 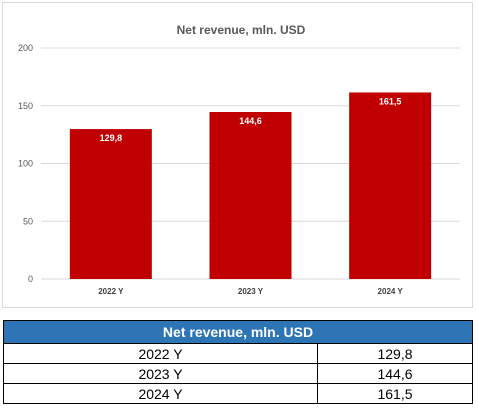 I want to click on x-tick-label: 2023 Y, so click(x=251, y=291).